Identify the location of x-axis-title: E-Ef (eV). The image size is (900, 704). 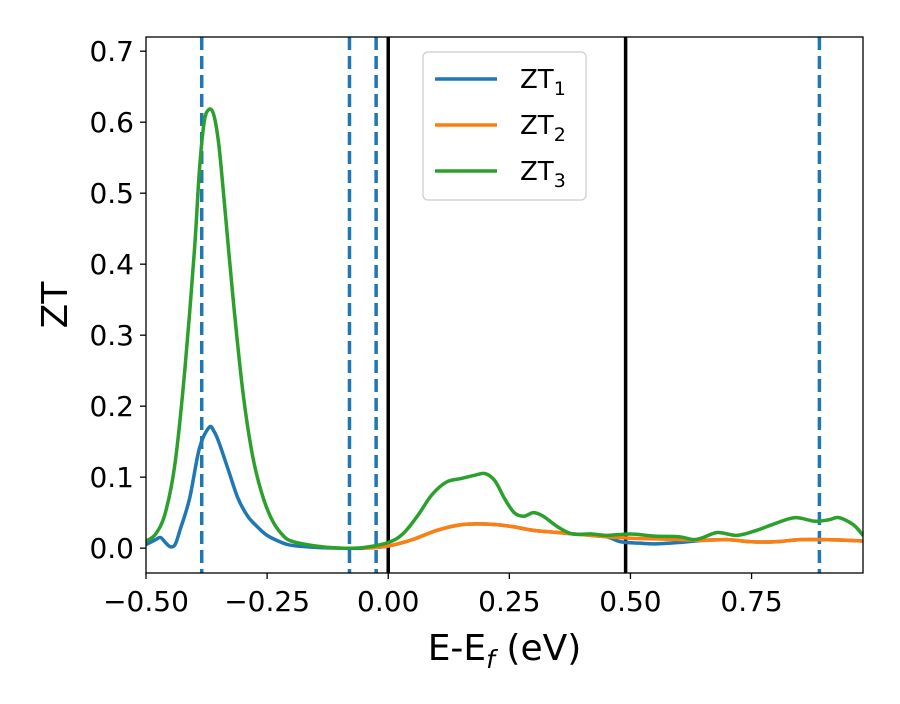
(505, 651).